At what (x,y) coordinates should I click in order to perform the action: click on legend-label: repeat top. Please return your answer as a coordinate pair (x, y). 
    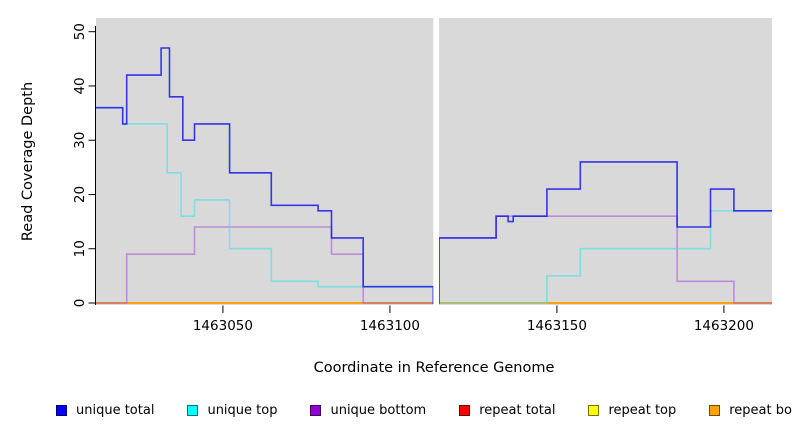
    Looking at the image, I should click on (642, 410).